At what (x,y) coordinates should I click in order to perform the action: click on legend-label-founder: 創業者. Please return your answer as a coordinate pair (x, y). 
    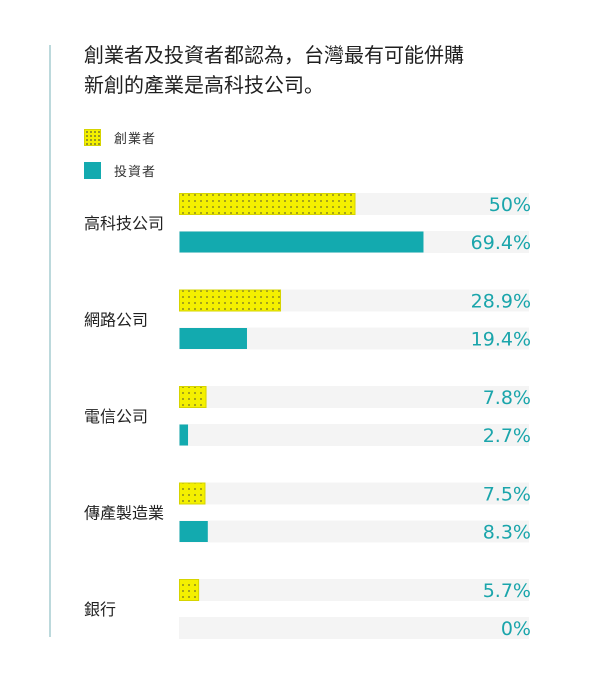
    Looking at the image, I should click on (135, 139).